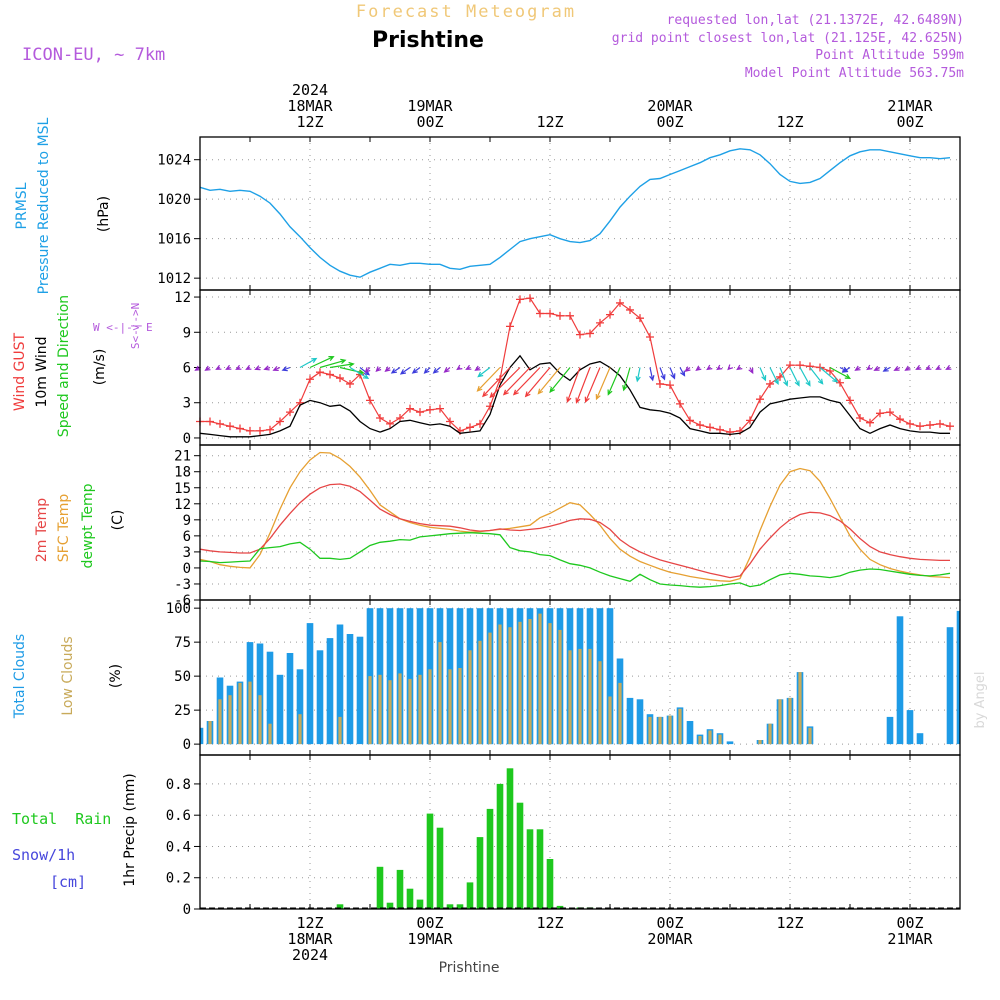 The width and height of the screenshot is (1000, 1000). What do you see at coordinates (669, 923) in the screenshot?
I see `bottom-time-label: 00Z` at bounding box center [669, 923].